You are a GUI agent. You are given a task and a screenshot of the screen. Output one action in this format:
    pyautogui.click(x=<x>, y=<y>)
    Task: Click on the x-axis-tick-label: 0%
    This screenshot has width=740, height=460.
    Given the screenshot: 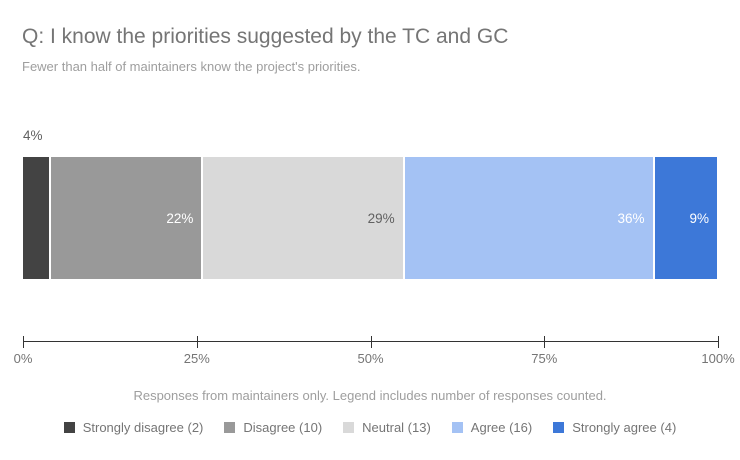 What is the action you would take?
    pyautogui.click(x=23, y=358)
    